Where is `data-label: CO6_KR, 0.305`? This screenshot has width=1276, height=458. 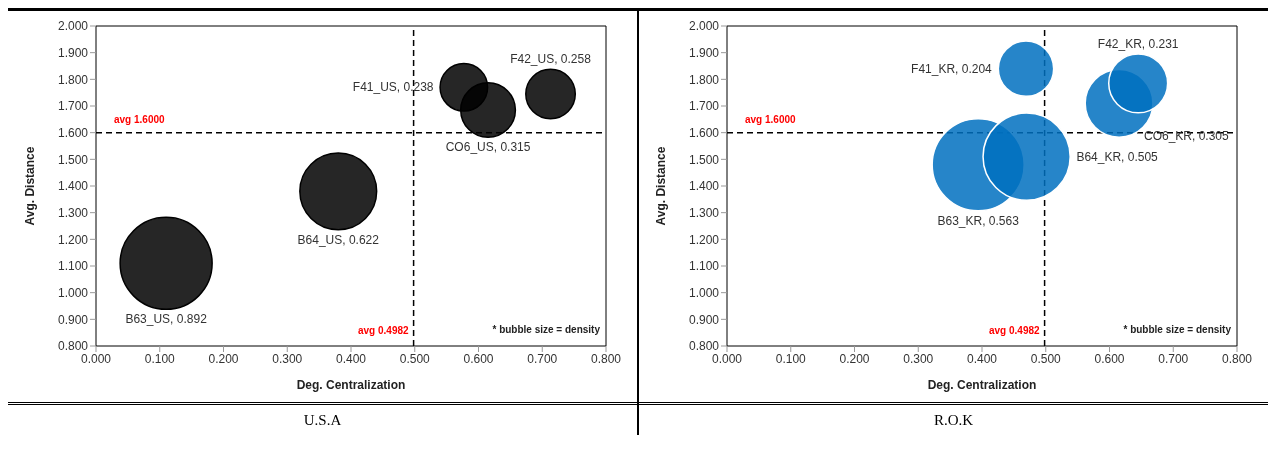
data-label: CO6_KR, 0.305 is located at coordinates (1186, 135).